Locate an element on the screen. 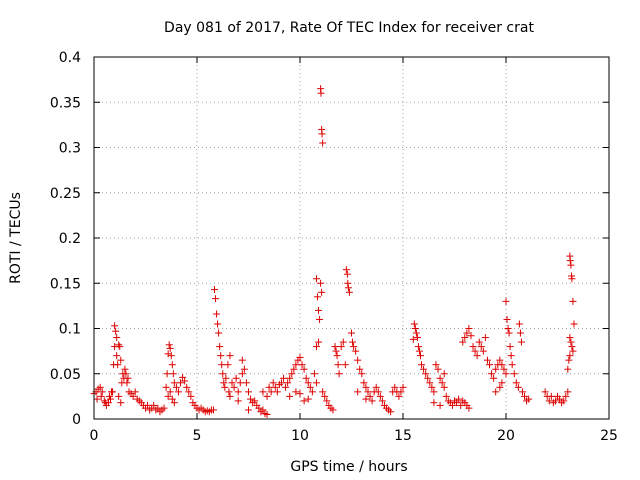  x-tick-label: 10 is located at coordinates (300, 436).